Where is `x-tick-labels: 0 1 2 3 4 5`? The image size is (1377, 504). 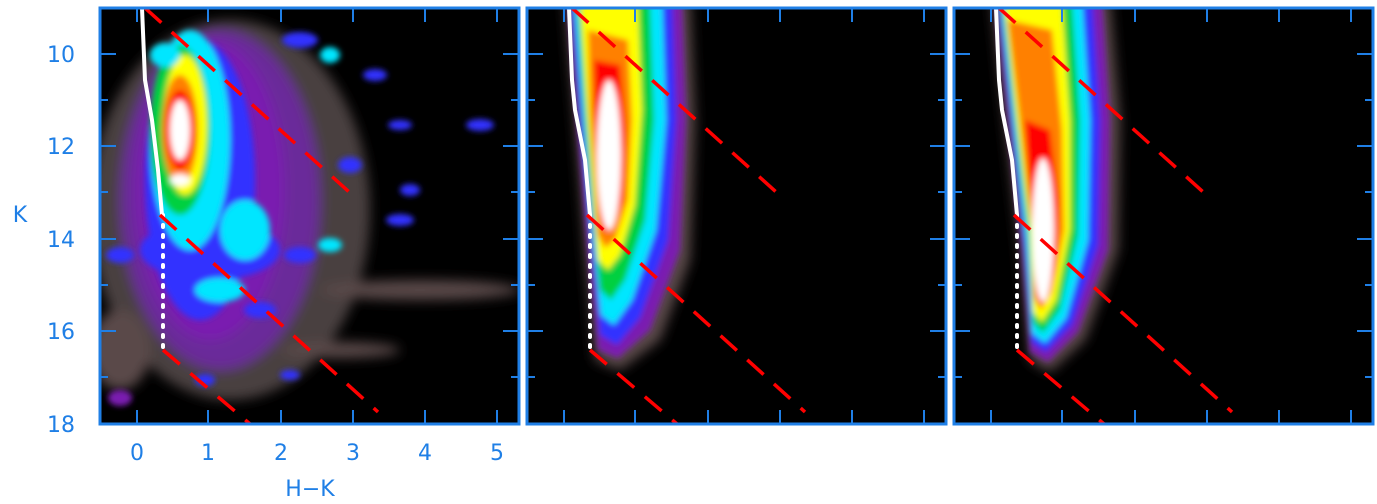
x-tick-labels: 0 1 2 3 4 5 is located at coordinates (317, 453).